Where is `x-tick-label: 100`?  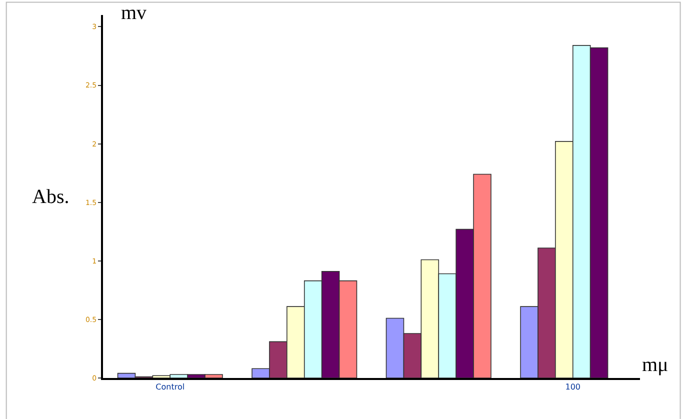
x-tick-label: 100 is located at coordinates (573, 387).